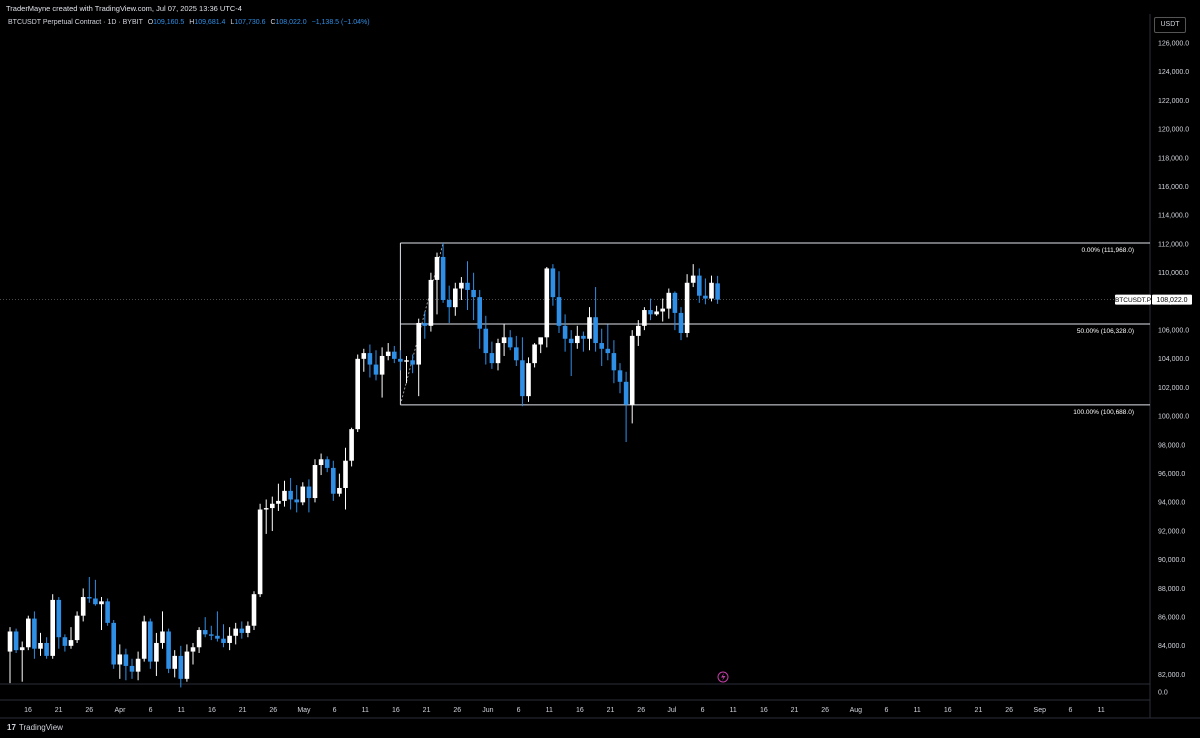  What do you see at coordinates (1103, 412) in the screenshot?
I see `fib-level-label: 100.00% (100,688.0)` at bounding box center [1103, 412].